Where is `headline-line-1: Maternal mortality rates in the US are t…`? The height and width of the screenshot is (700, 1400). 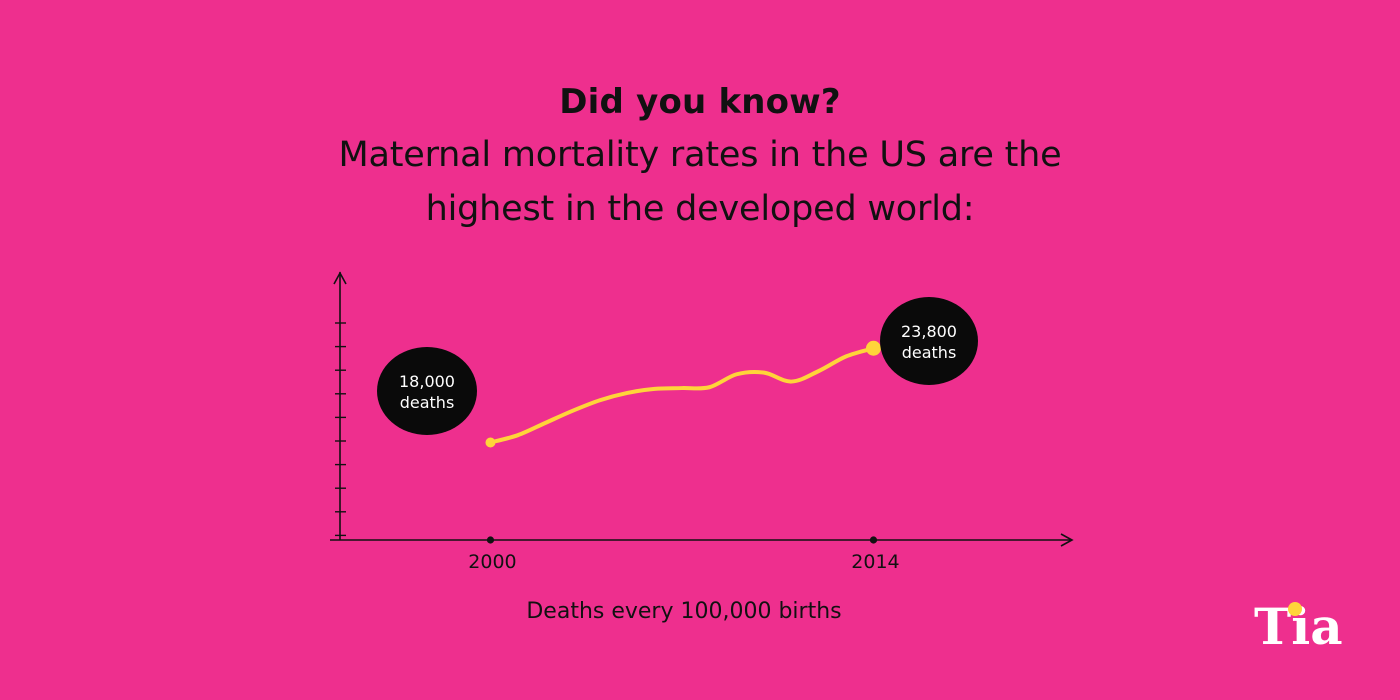 headline-line-1: Maternal mortality rates in the US are t… is located at coordinates (700, 155).